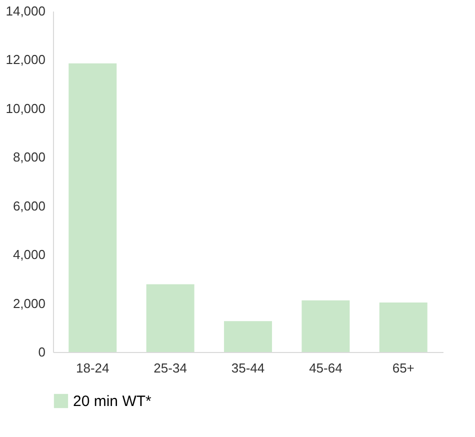 Image resolution: width=475 pixels, height=437 pixels. I want to click on x-tick-label: 18-24, so click(93, 368).